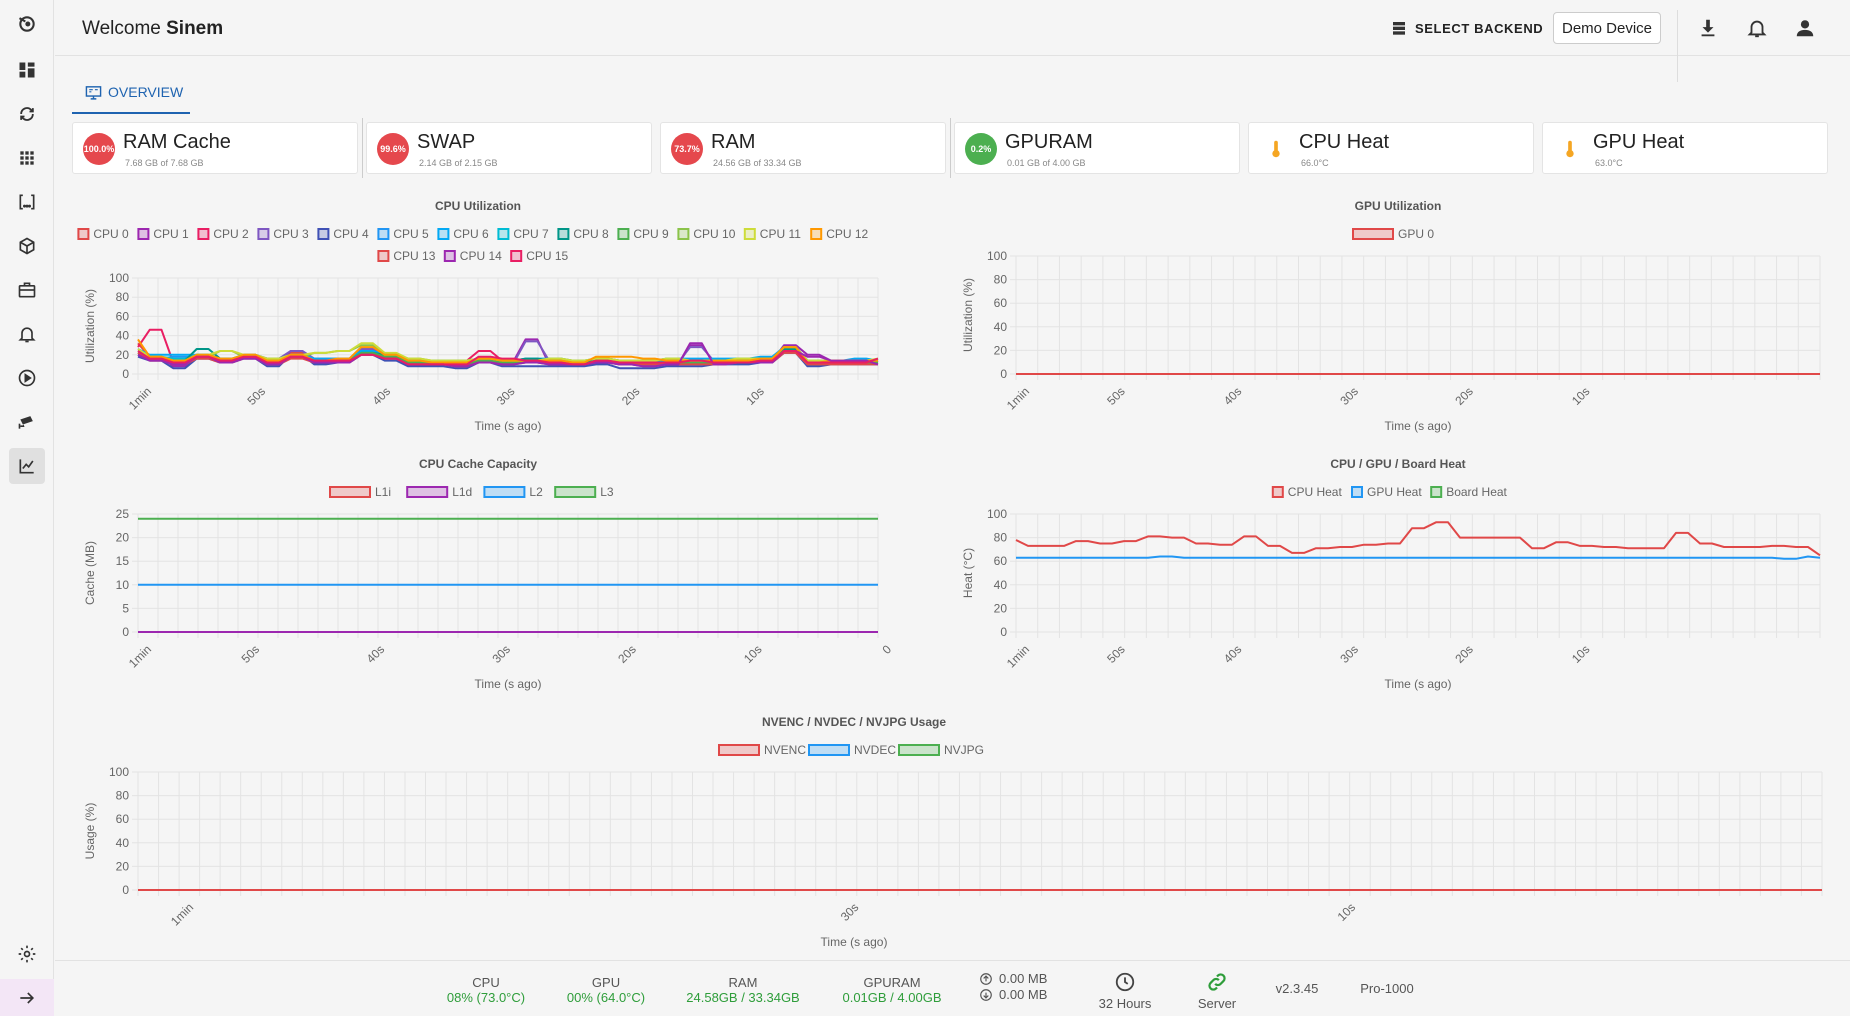  Describe the element at coordinates (1315, 163) in the screenshot. I see `cpu-heat-subtitle: 66.0°C` at that location.